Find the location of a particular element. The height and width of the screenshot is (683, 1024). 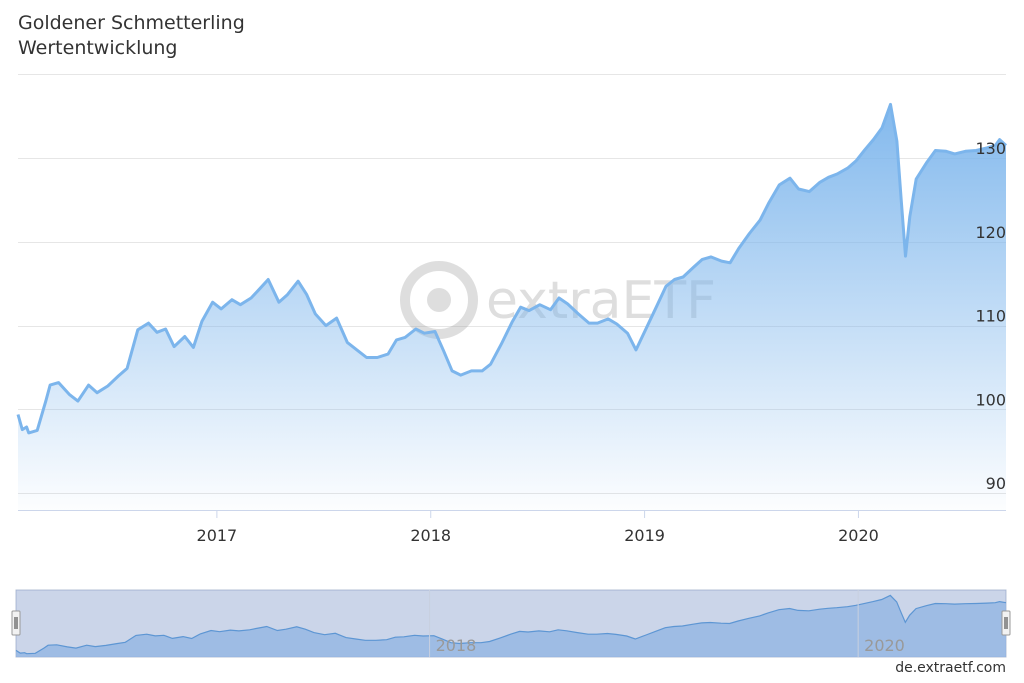

chart-title-block: Goldener Schmetterling Wertentwicklung is located at coordinates (131, 36).